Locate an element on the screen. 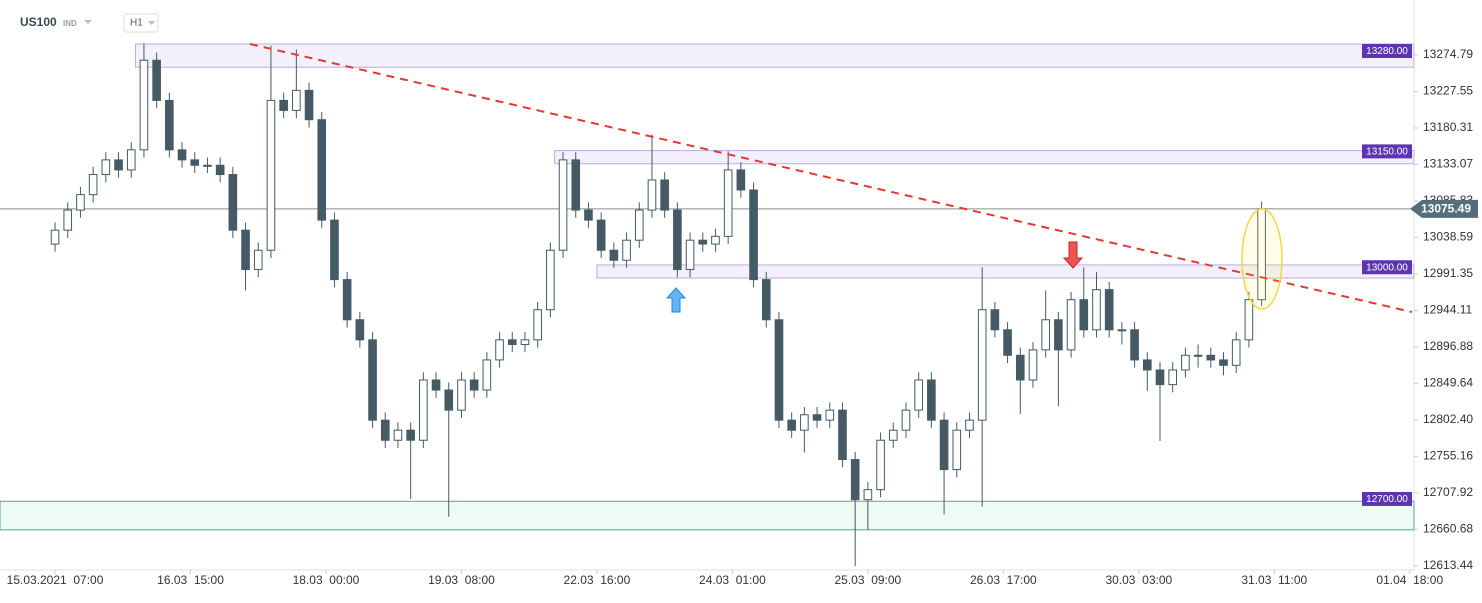 The image size is (1482, 603). highlight-ellipse is located at coordinates (1262, 259).